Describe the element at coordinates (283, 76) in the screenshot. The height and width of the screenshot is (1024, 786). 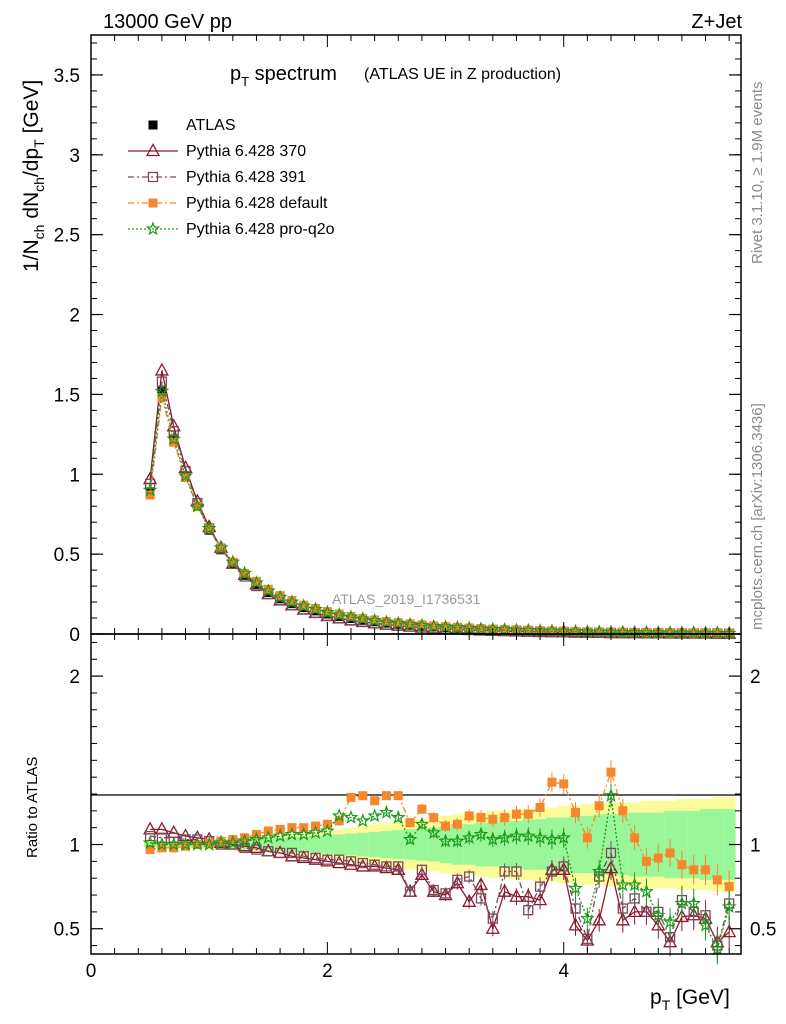
I see `main-title: pT spectrum` at that location.